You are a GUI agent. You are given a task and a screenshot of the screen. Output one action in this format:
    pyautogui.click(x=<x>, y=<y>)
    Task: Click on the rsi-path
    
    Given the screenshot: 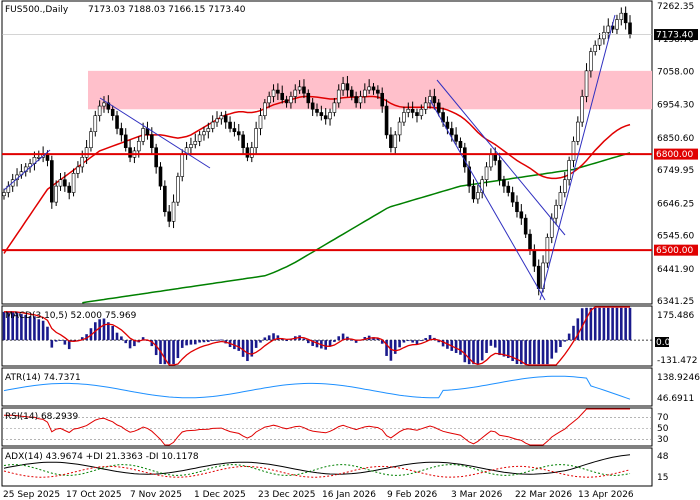 What is the action you would take?
    pyautogui.click(x=317, y=427)
    